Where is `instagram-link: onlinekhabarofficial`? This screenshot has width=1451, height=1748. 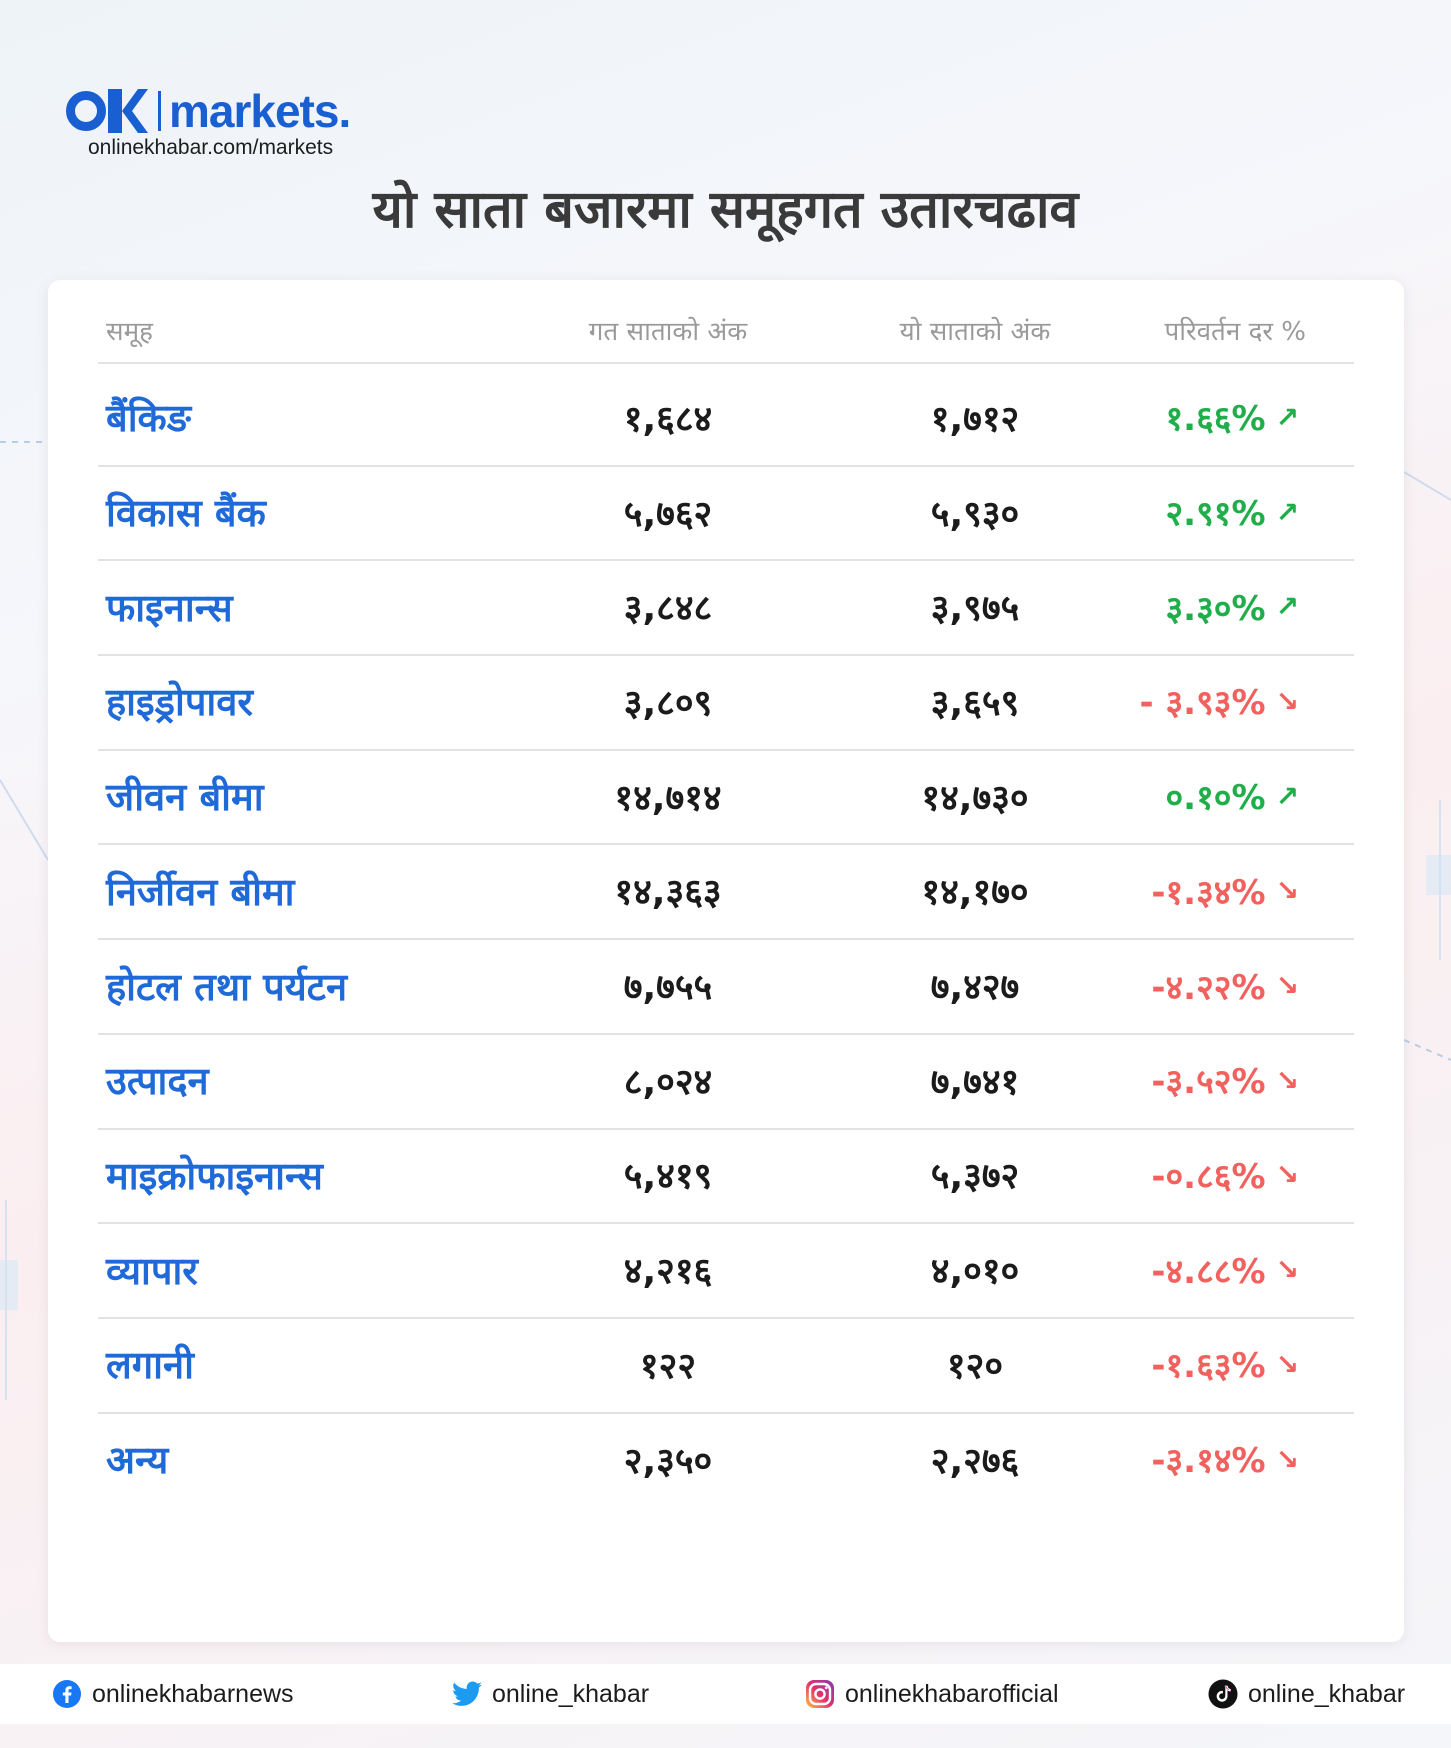
instagram-link: onlinekhabarofficial is located at coordinates (932, 1694).